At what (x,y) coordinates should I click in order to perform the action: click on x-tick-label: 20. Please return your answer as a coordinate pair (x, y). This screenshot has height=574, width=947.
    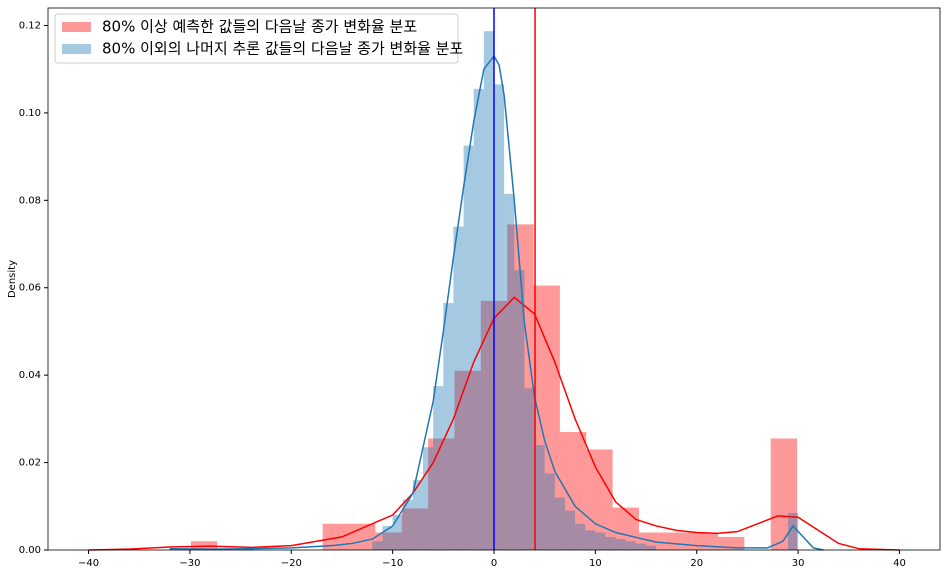
    Looking at the image, I should click on (696, 563).